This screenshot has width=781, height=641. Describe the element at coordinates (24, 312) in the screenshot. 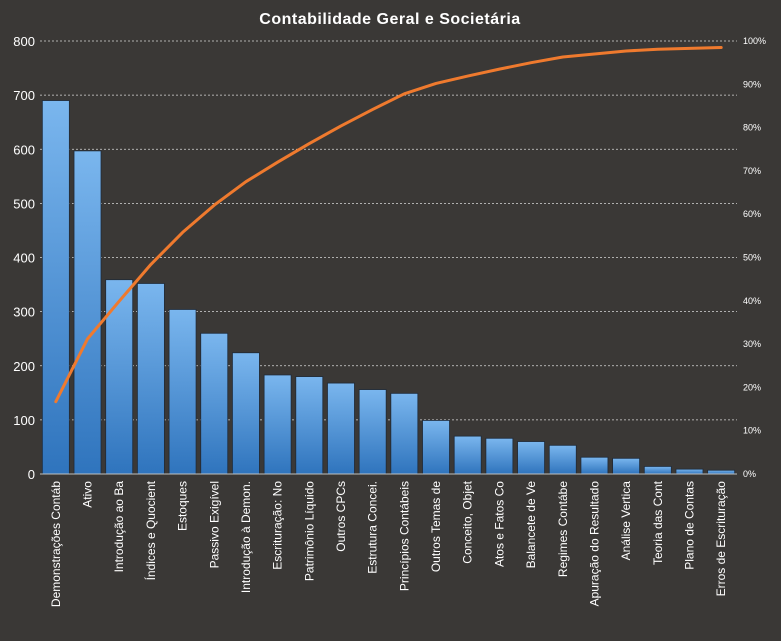

I see `left-tick-label: 300` at that location.